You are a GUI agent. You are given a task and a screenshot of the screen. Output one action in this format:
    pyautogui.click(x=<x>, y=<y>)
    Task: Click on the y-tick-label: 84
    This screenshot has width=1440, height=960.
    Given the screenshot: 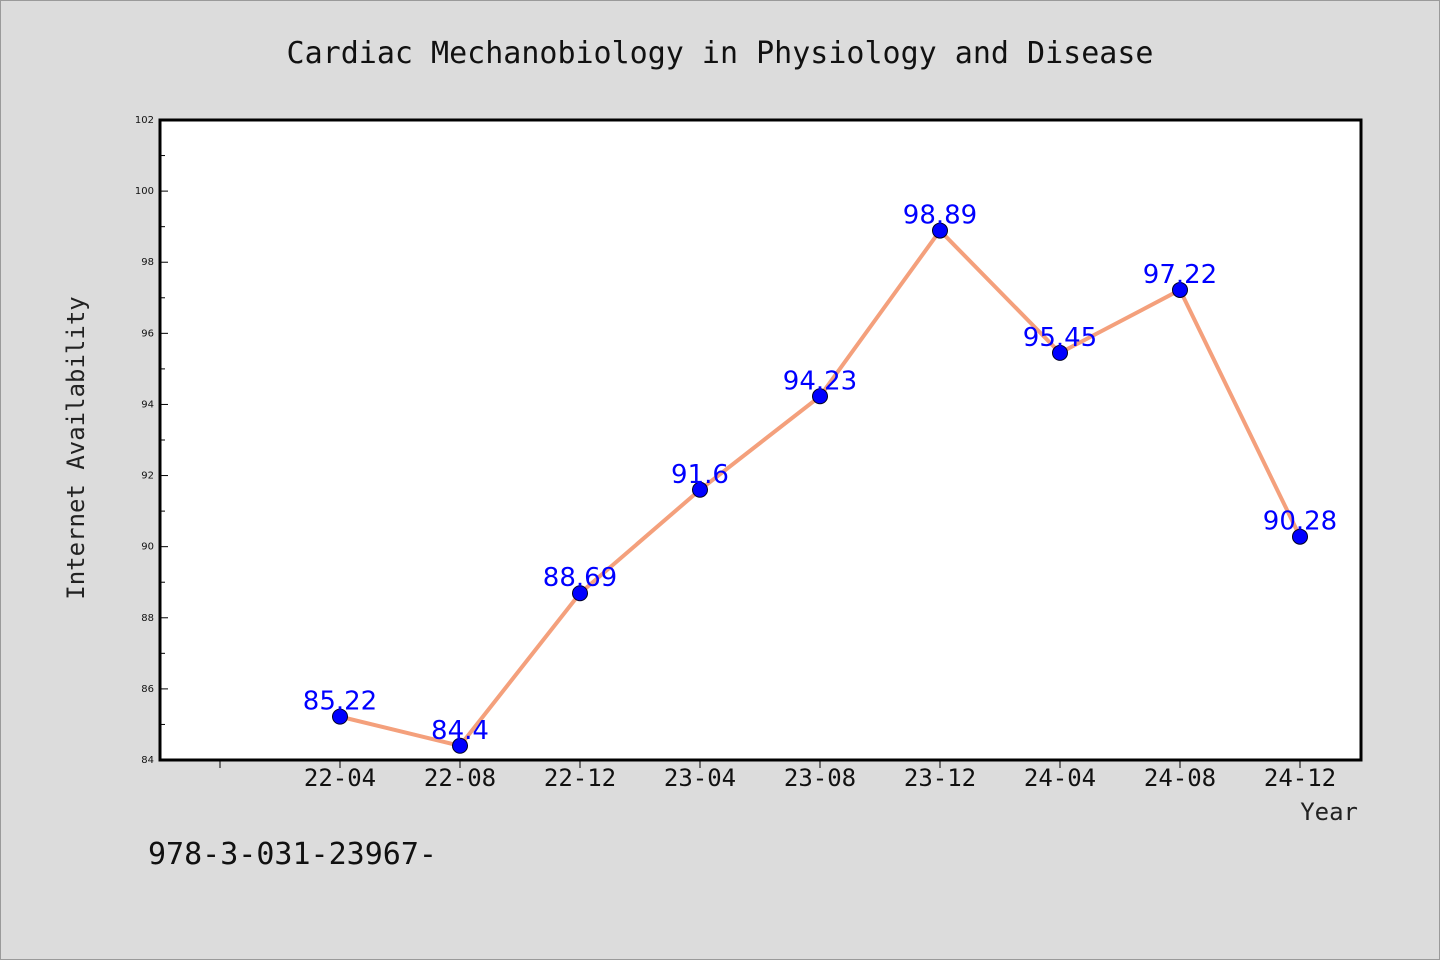 What is the action you would take?
    pyautogui.click(x=147, y=760)
    